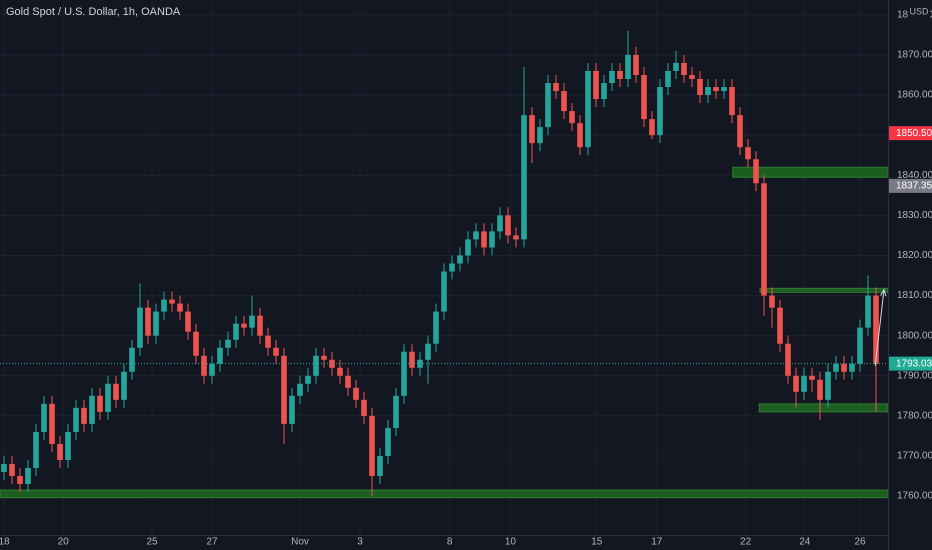  Describe the element at coordinates (152, 542) in the screenshot. I see `x-tick-label: 25` at that location.